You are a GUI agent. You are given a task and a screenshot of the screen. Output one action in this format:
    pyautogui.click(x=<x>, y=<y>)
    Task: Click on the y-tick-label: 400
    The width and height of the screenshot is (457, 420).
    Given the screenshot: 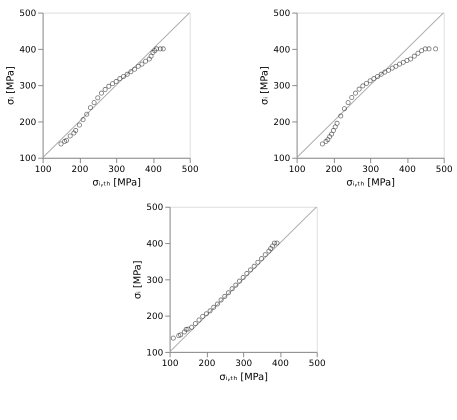 What is the action you would take?
    pyautogui.click(x=28, y=50)
    